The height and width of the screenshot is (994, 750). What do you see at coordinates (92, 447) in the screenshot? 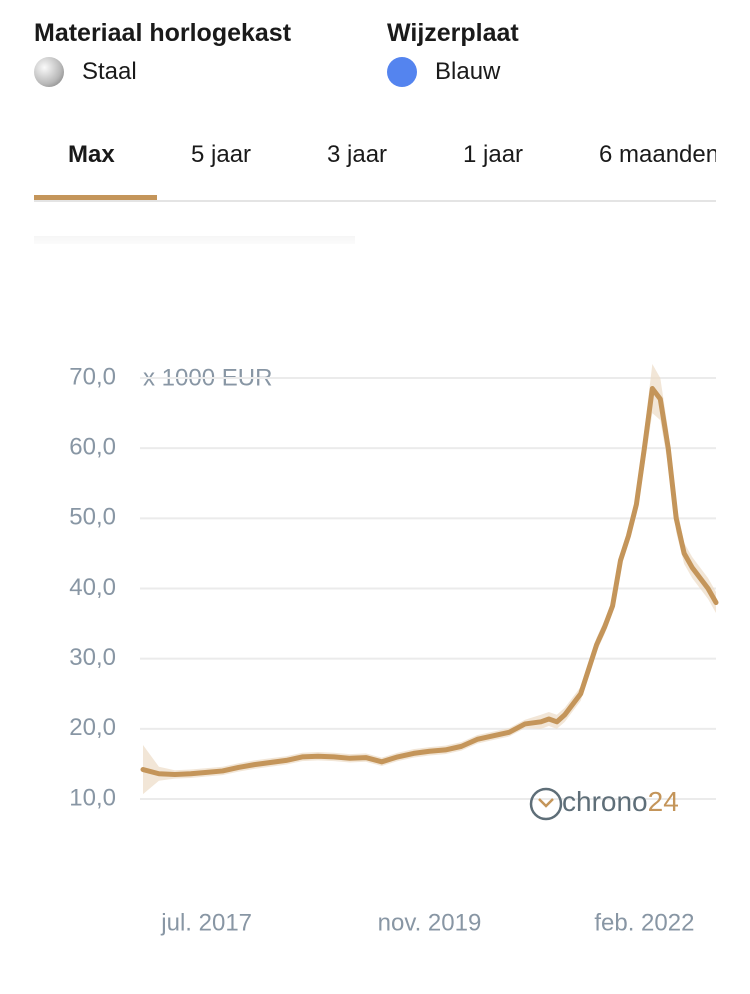
I see `y-tick-label: 60,0` at bounding box center [92, 447].